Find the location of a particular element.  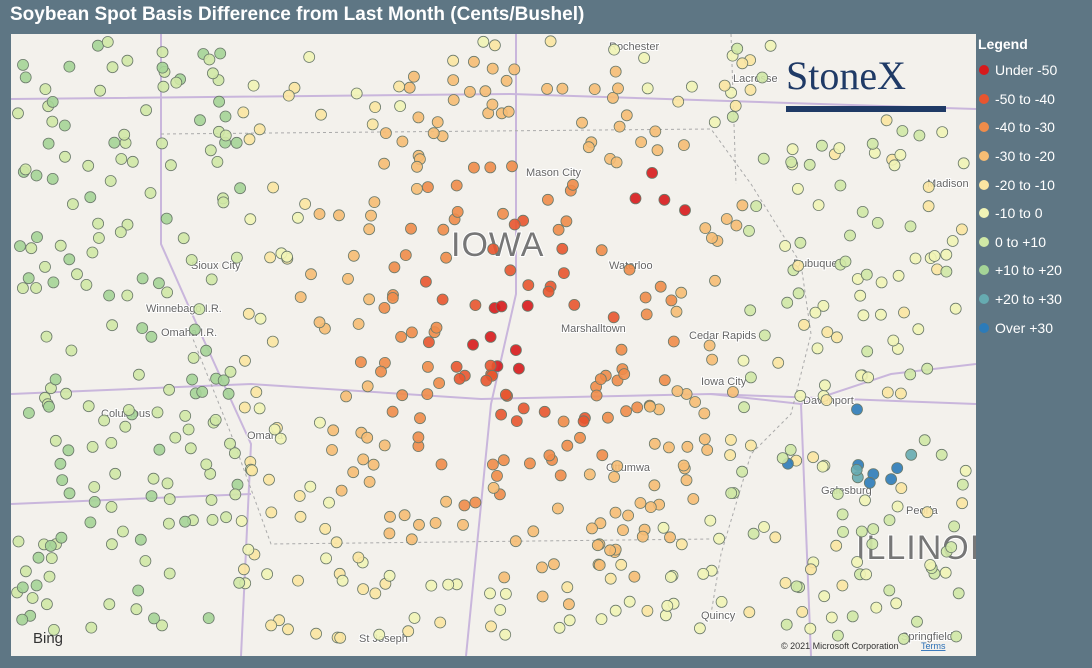

place-label: Lacrosse is located at coordinates (755, 79).